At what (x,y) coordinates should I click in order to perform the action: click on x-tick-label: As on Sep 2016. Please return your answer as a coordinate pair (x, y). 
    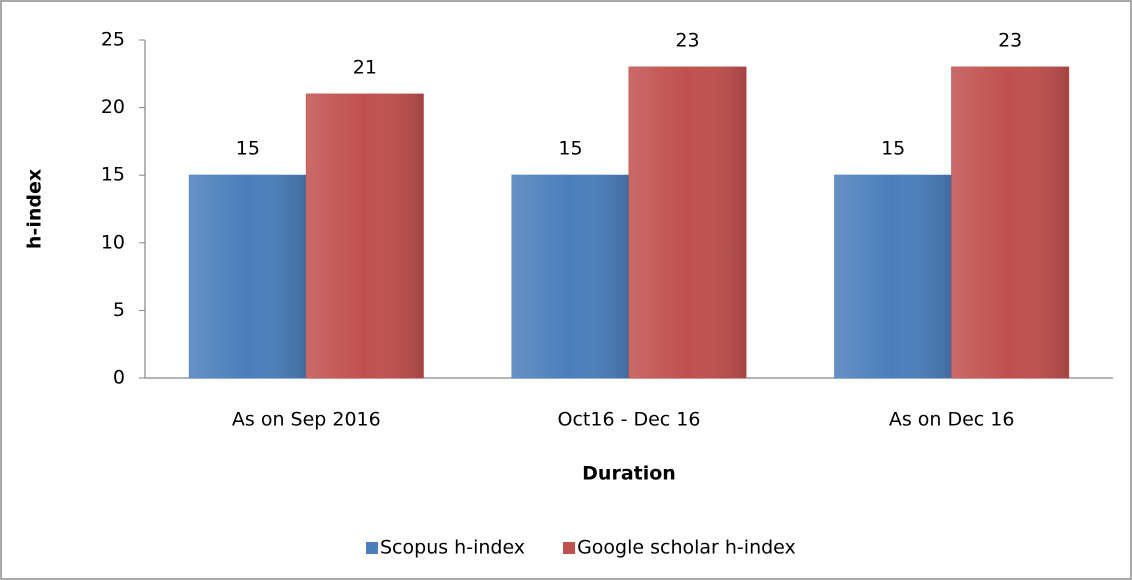
    Looking at the image, I should click on (306, 420).